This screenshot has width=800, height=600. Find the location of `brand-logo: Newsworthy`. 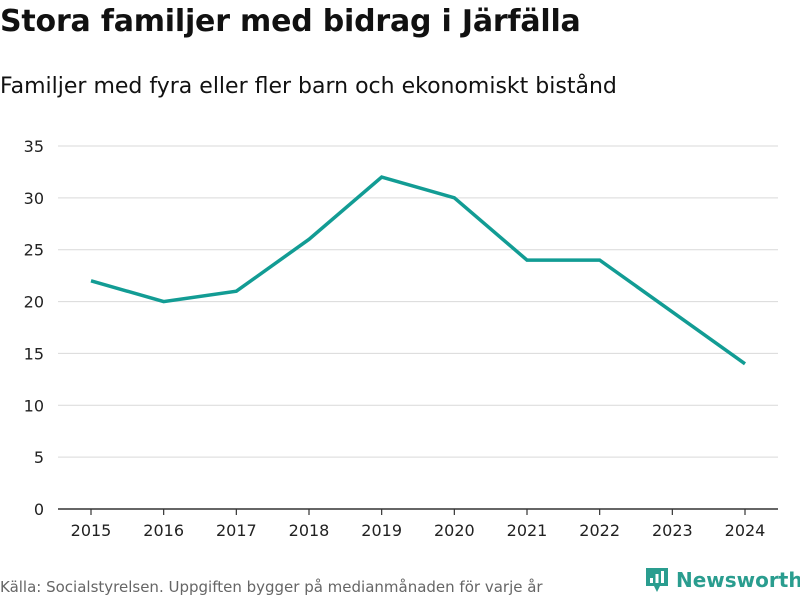

brand-logo: Newsworthy is located at coordinates (722, 580).